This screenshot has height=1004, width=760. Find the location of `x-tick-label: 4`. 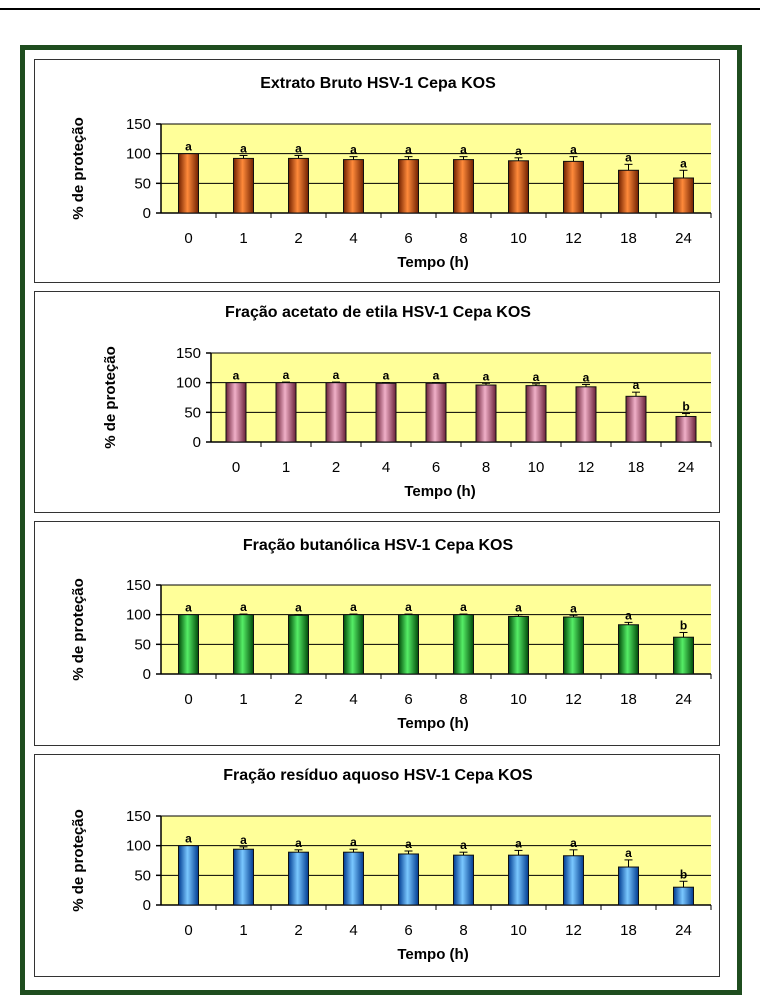

x-tick-label: 4 is located at coordinates (353, 930).